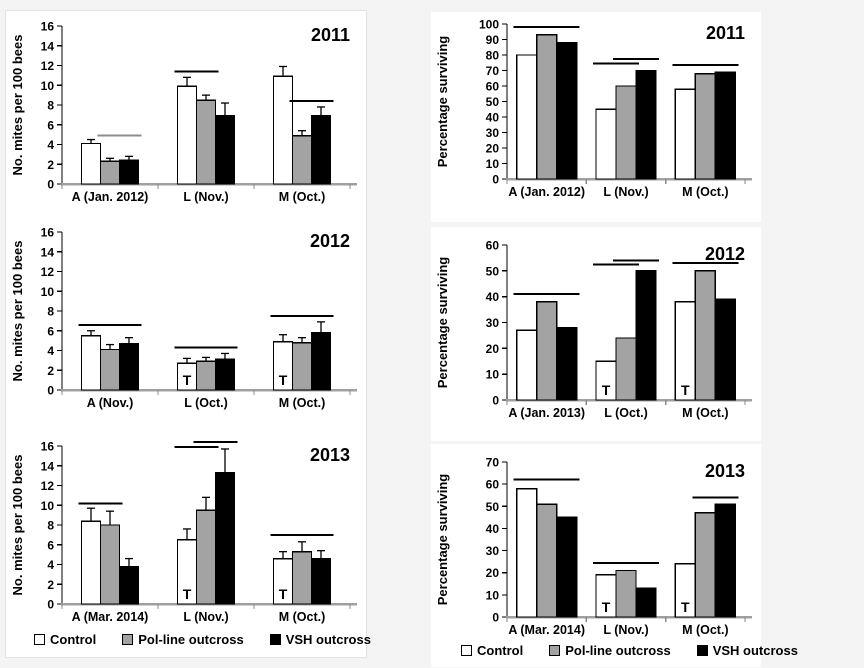 The width and height of the screenshot is (864, 668). What do you see at coordinates (493, 40) in the screenshot?
I see `y-tick-label: 90` at bounding box center [493, 40].